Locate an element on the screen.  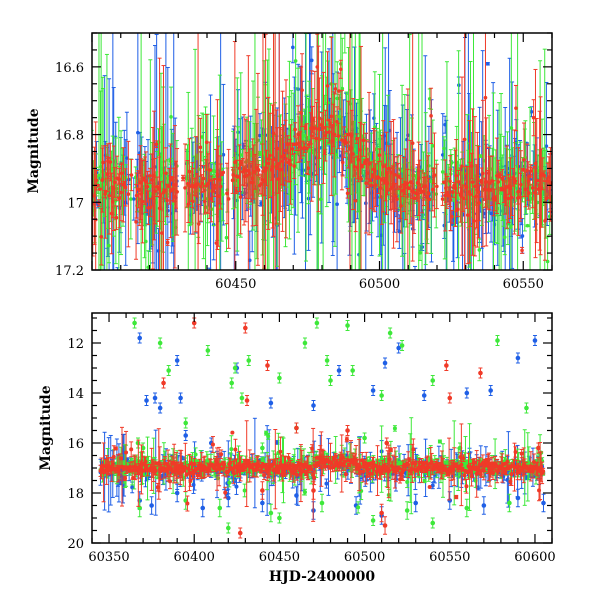
y-tick-label: 17.2 is located at coordinates (69, 271).